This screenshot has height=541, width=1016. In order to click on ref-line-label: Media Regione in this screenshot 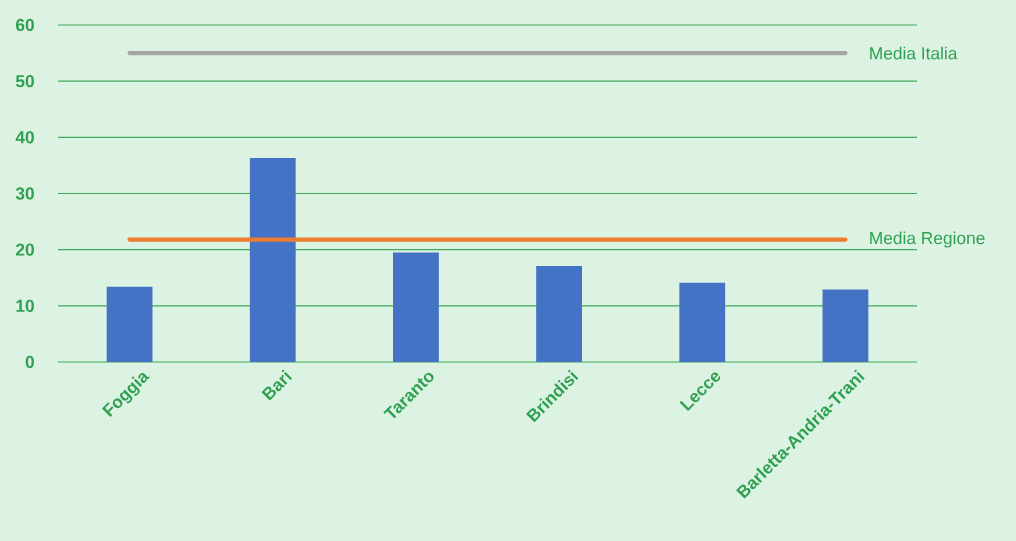, I will do `click(927, 239)`.